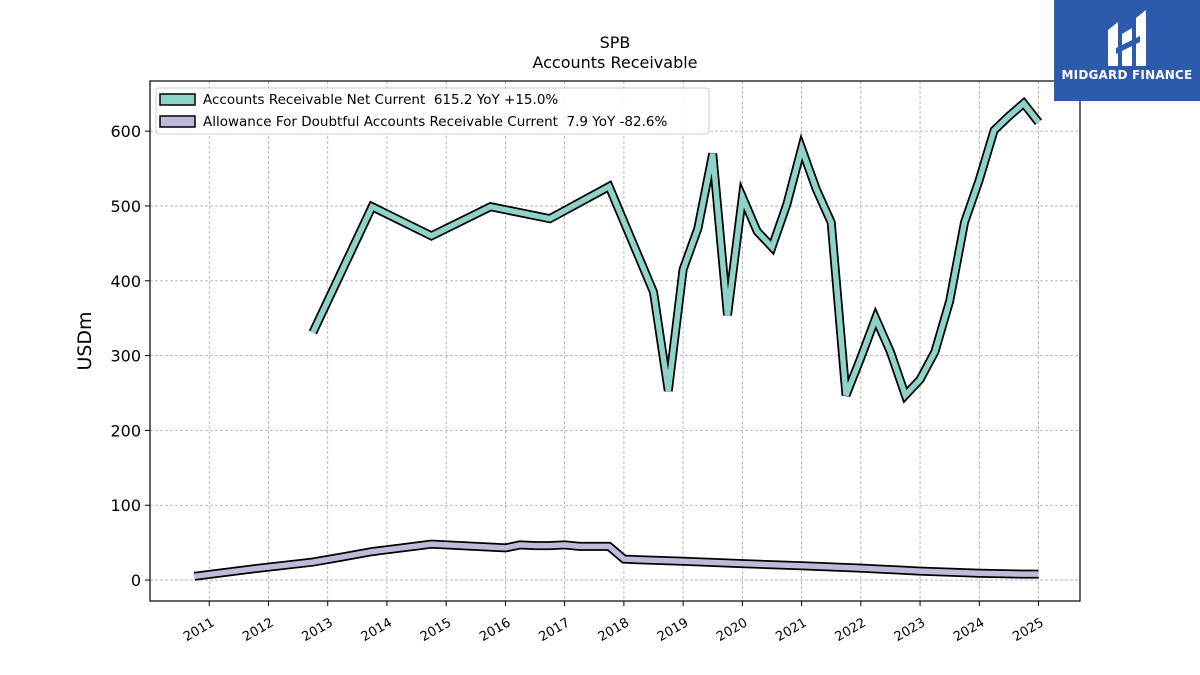 This screenshot has height=675, width=1200. What do you see at coordinates (125, 505) in the screenshot?
I see `y-tick-label: 100` at bounding box center [125, 505].